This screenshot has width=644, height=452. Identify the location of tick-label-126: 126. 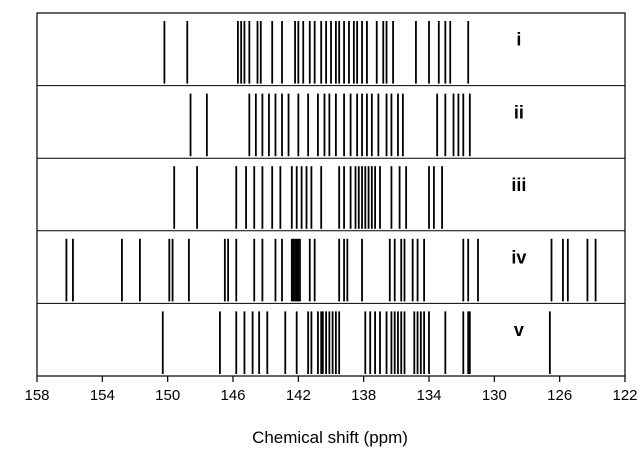
(559, 395).